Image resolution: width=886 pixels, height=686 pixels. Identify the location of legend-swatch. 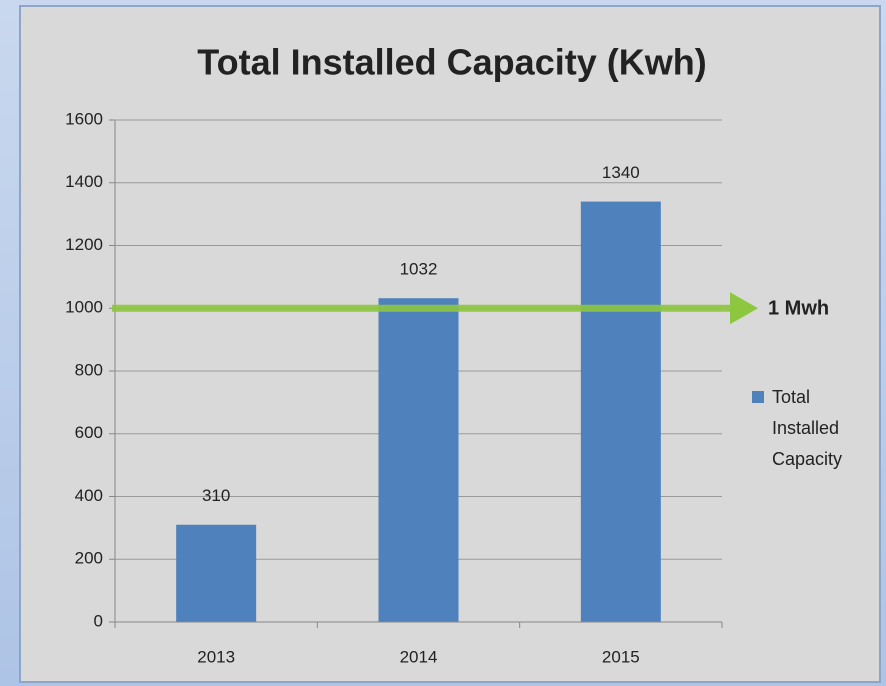
(758, 397).